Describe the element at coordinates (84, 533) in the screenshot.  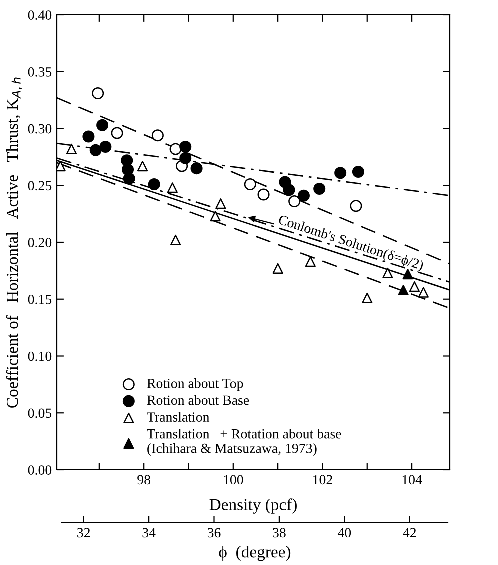
I see `x2-tick-label: 32` at that location.